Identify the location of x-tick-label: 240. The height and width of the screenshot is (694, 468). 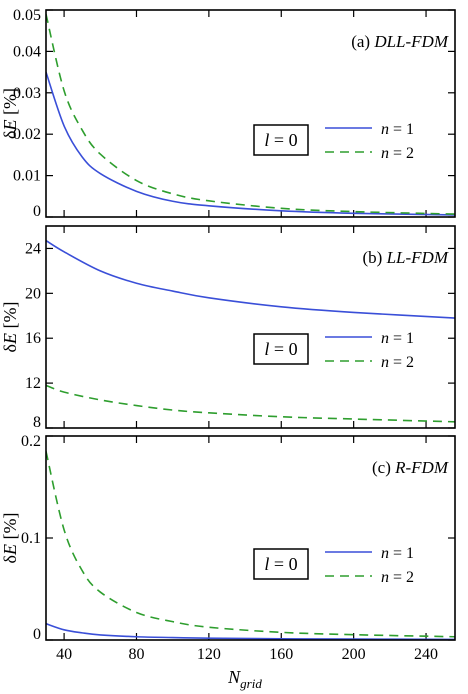
(426, 654).